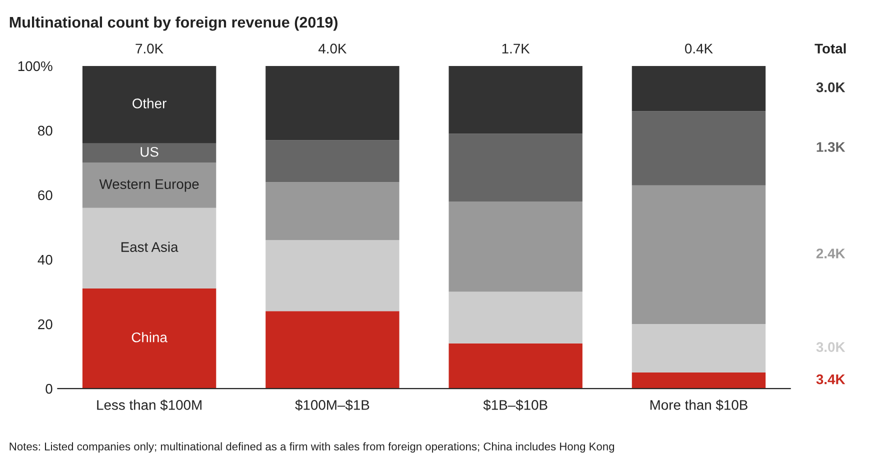  I want to click on y-tick-label: 20, so click(45, 324).